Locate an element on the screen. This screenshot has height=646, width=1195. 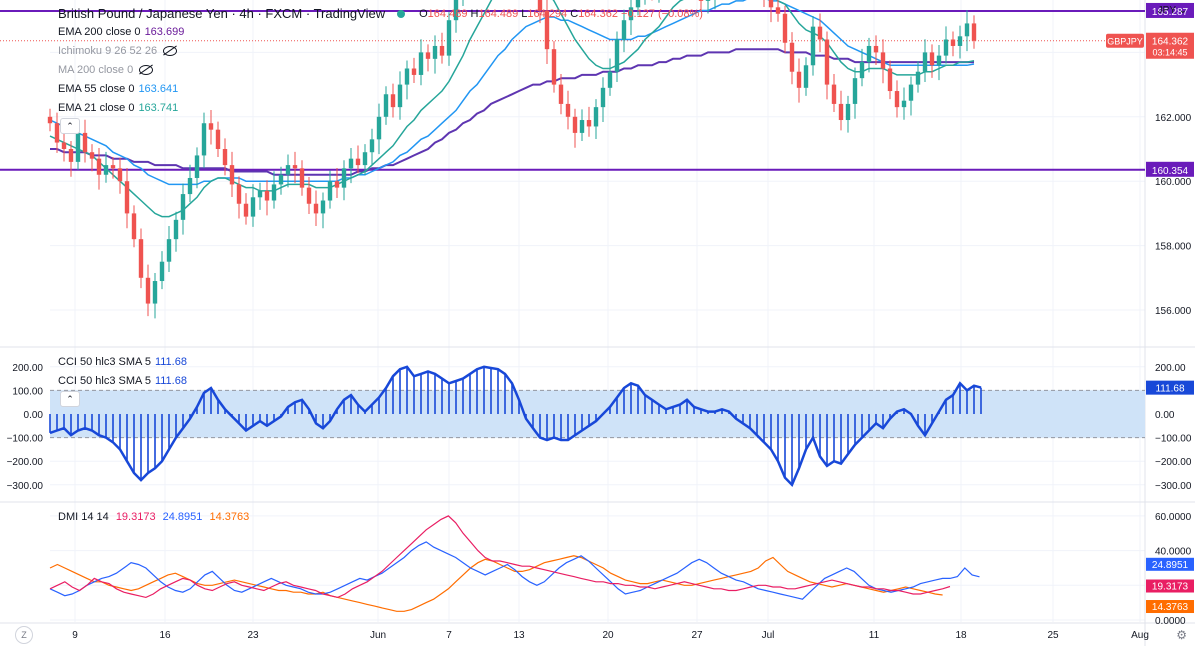
collapse-legend-button: ⌃ is located at coordinates (70, 126).